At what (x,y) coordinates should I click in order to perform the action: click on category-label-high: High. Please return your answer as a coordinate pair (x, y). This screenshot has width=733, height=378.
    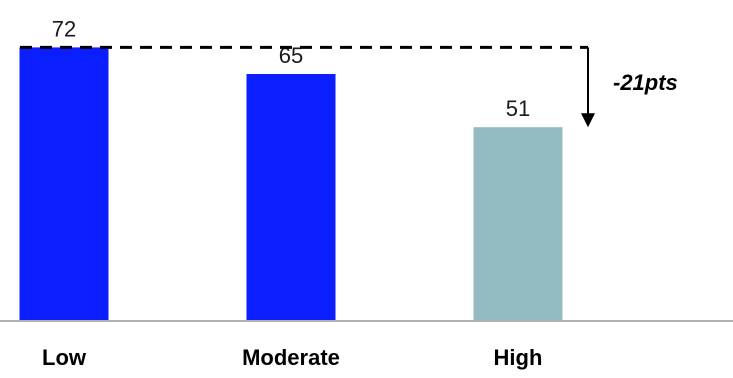
    Looking at the image, I should click on (518, 357).